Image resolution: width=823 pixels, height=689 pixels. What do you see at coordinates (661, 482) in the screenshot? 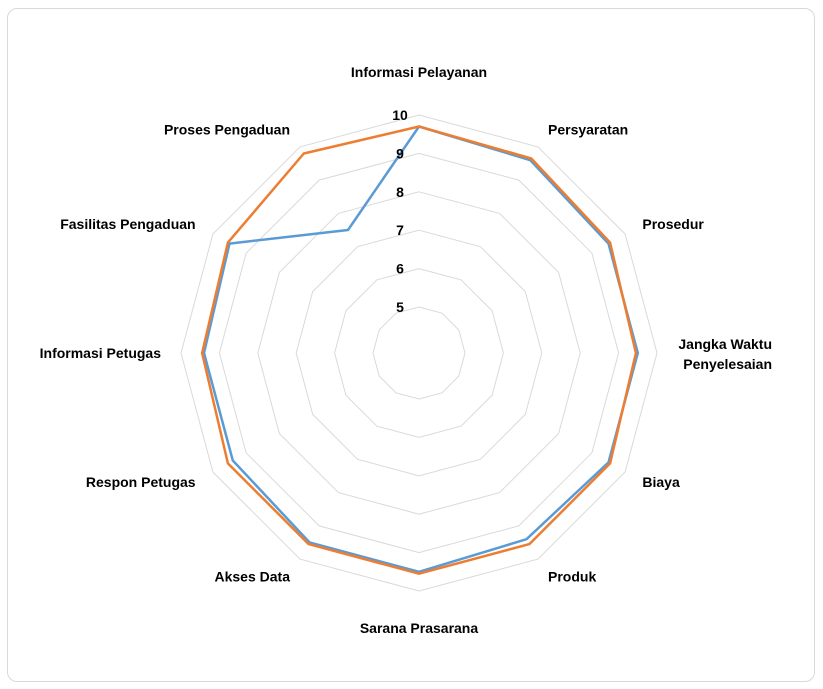
I see `category-label-biaya: Biaya` at bounding box center [661, 482].